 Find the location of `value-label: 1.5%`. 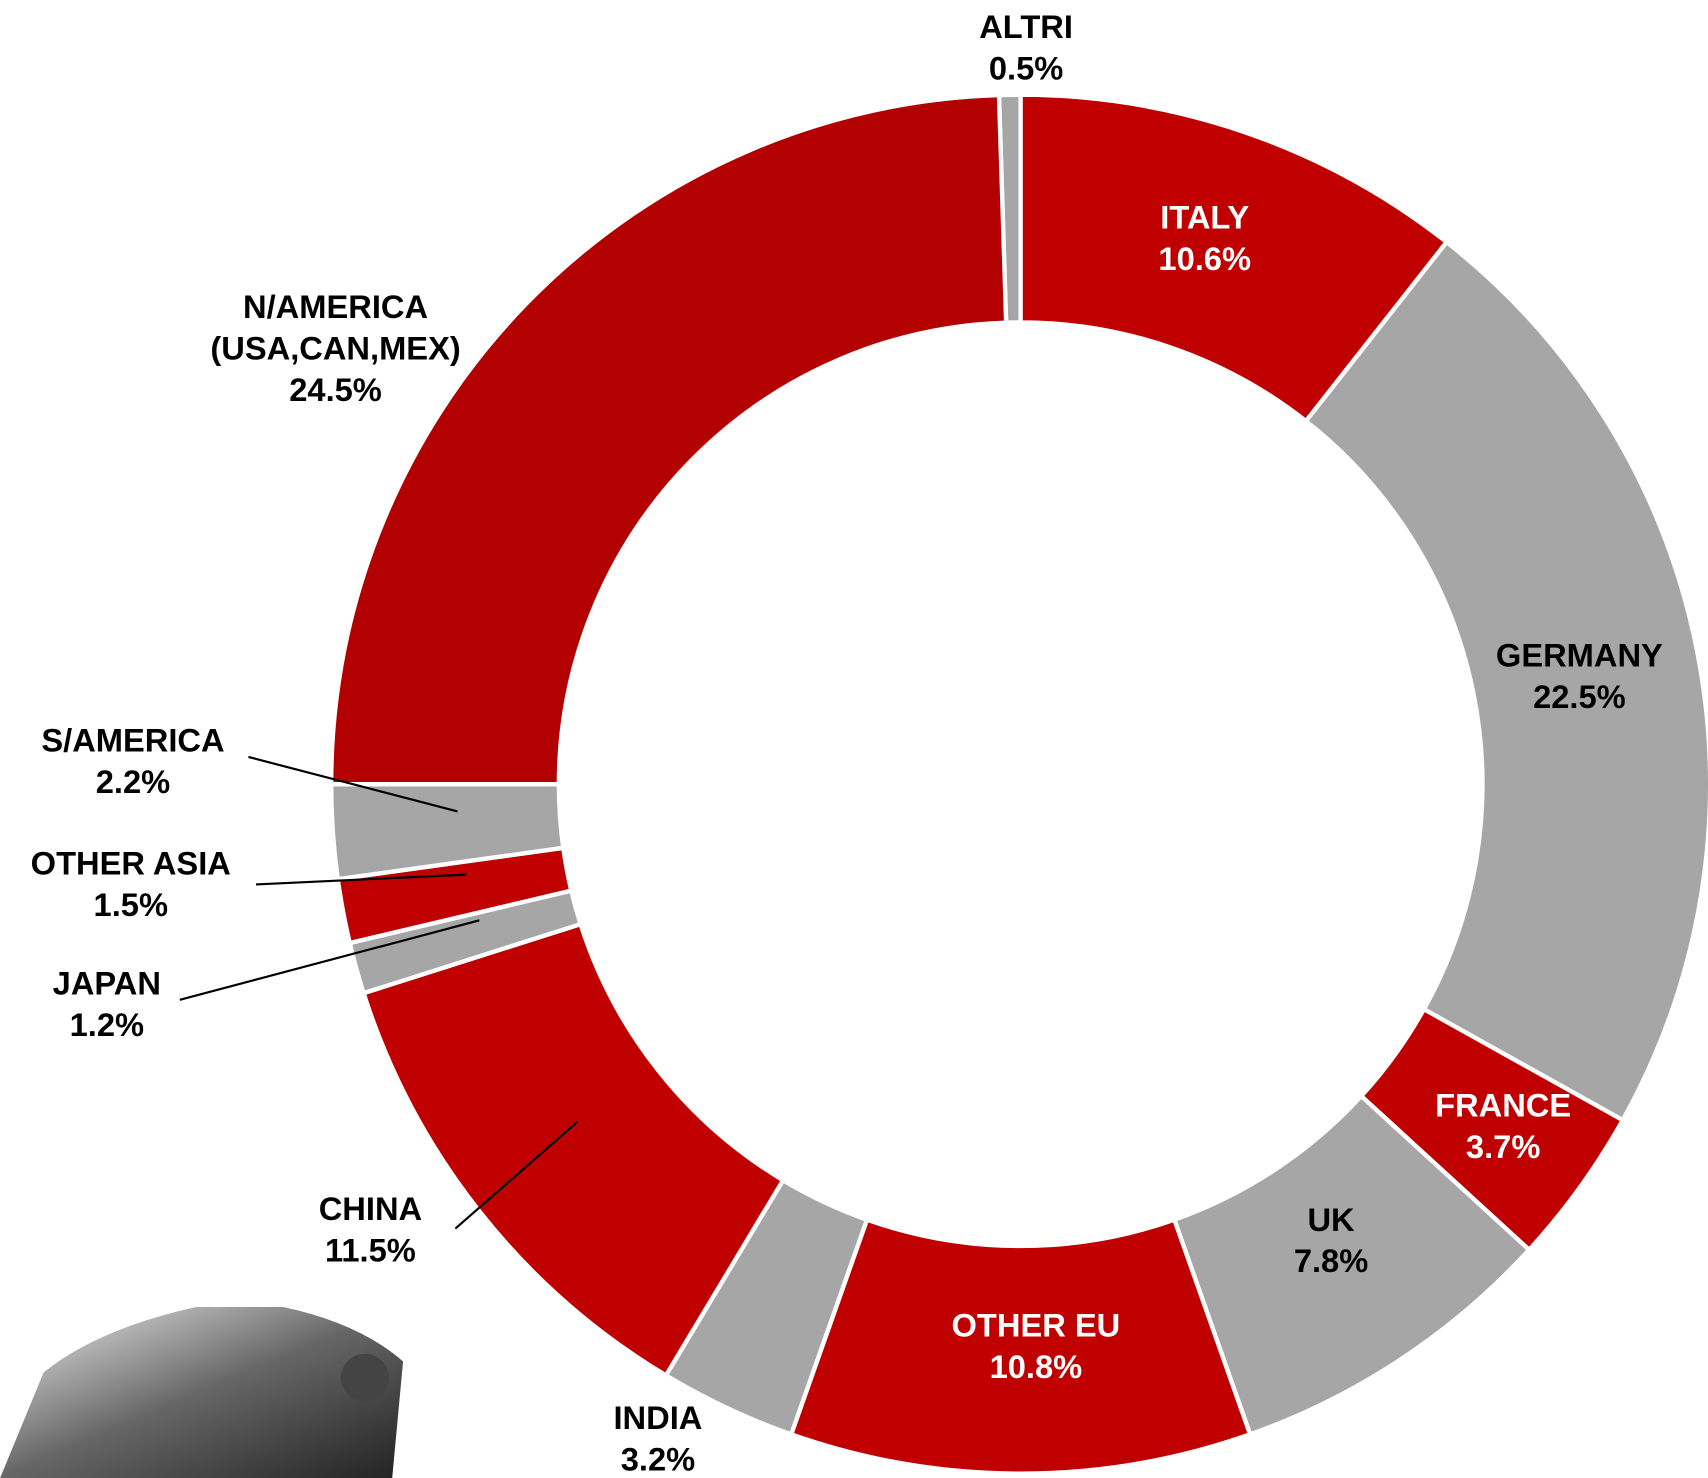

value-label: 1.5% is located at coordinates (131, 904).